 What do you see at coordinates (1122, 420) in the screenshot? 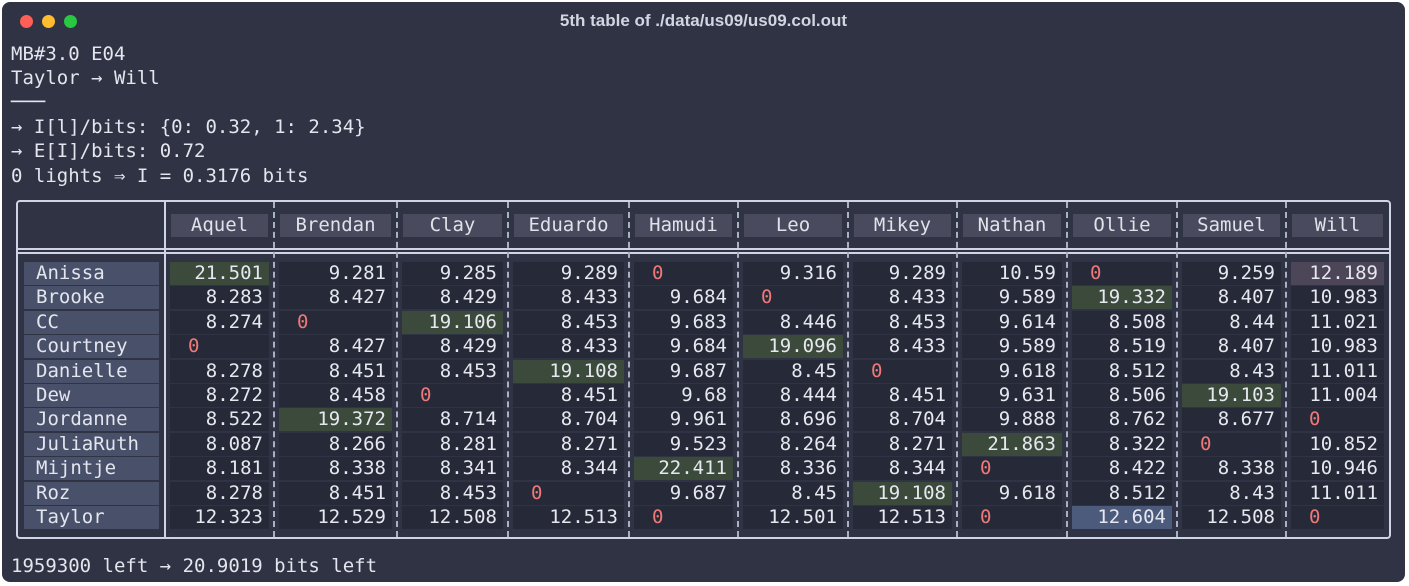
I see `table-cell: 8.762` at bounding box center [1122, 420].